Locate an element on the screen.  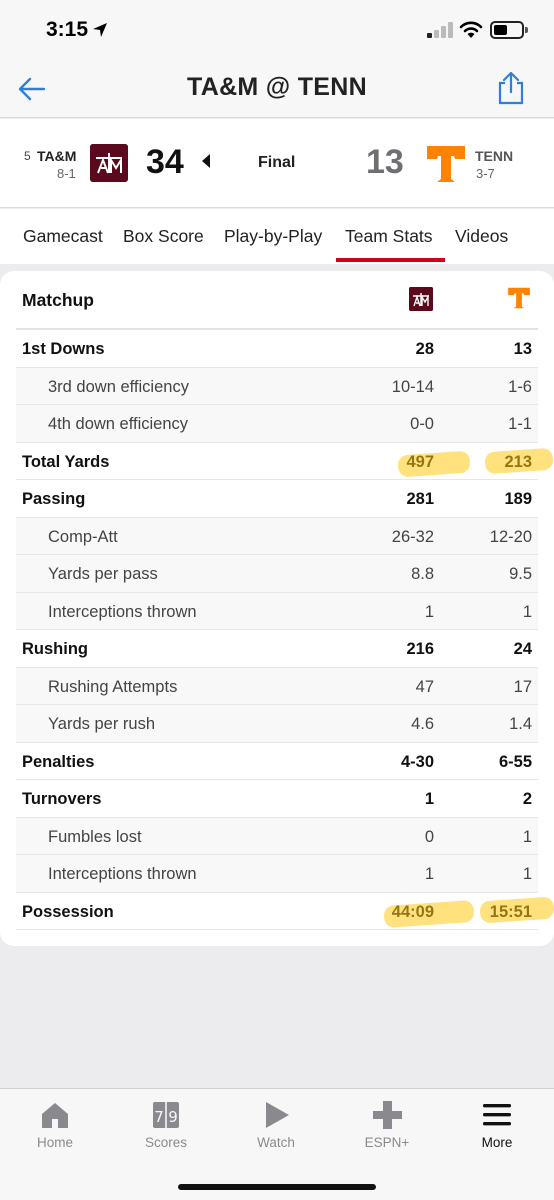
stat-row: Passing 281 189 is located at coordinates (277, 499).